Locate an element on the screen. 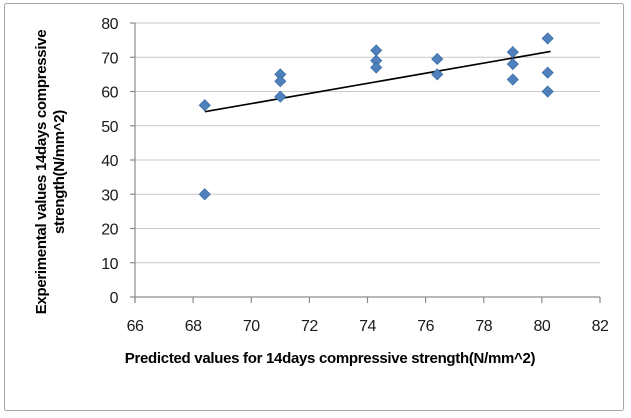 Image resolution: width=631 pixels, height=418 pixels. y-tick-label: 70 is located at coordinates (109, 58).